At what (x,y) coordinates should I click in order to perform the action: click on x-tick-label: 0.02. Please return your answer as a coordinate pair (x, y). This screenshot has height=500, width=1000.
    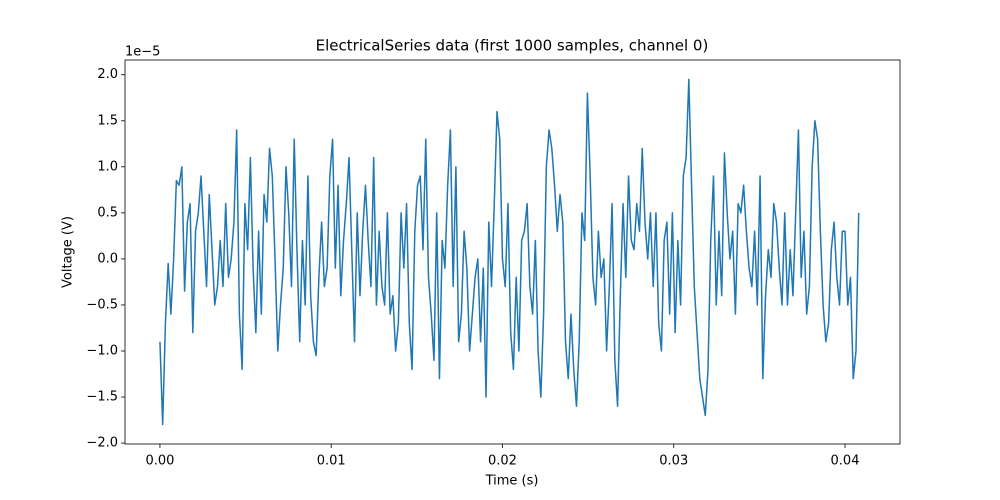
    Looking at the image, I should click on (502, 461).